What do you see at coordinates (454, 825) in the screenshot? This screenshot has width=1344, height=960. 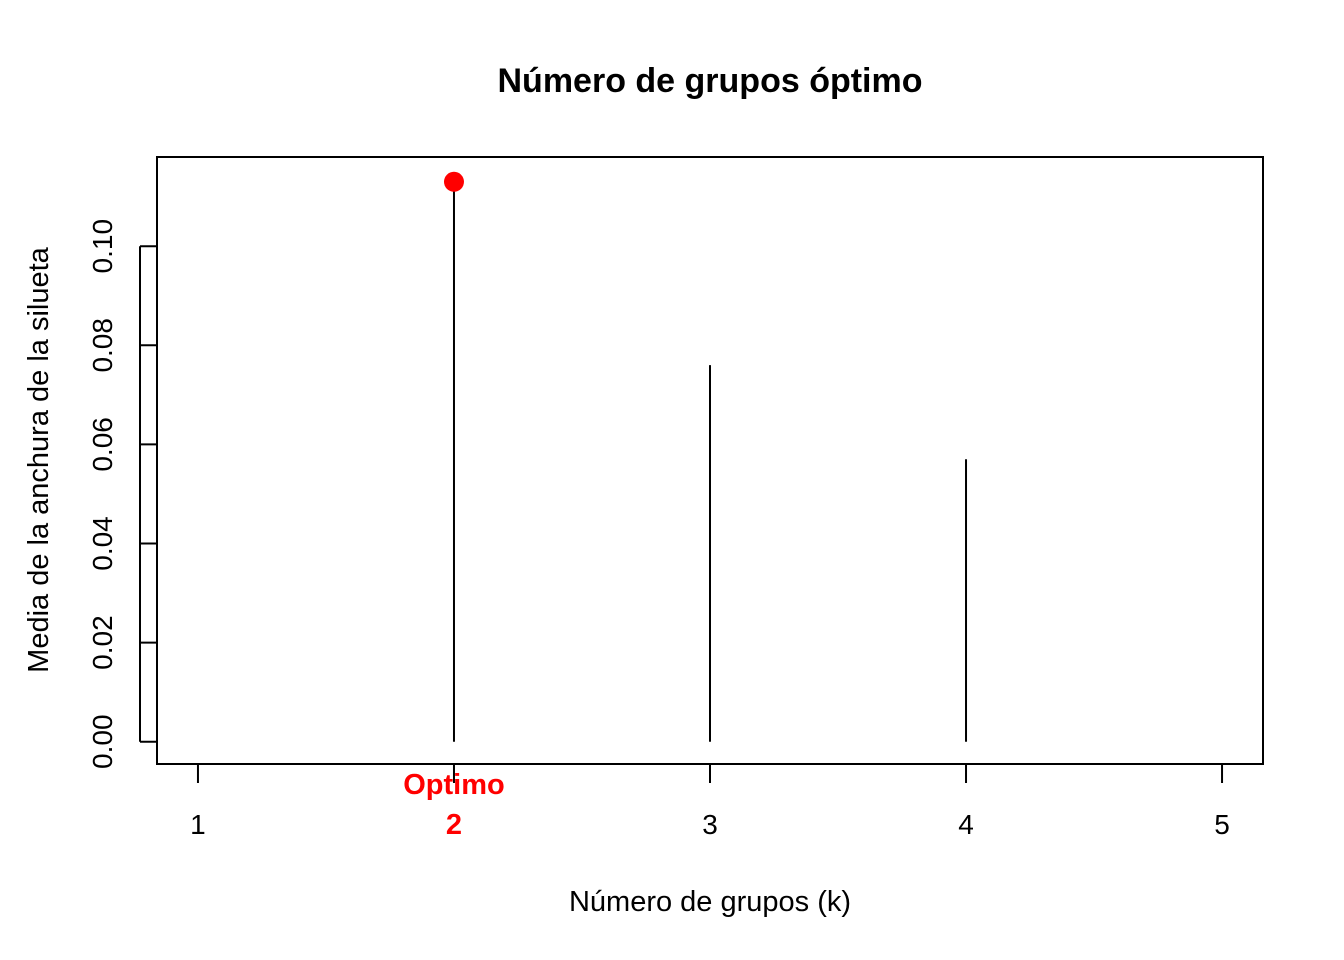 I see `x-tick-label: 2` at bounding box center [454, 825].